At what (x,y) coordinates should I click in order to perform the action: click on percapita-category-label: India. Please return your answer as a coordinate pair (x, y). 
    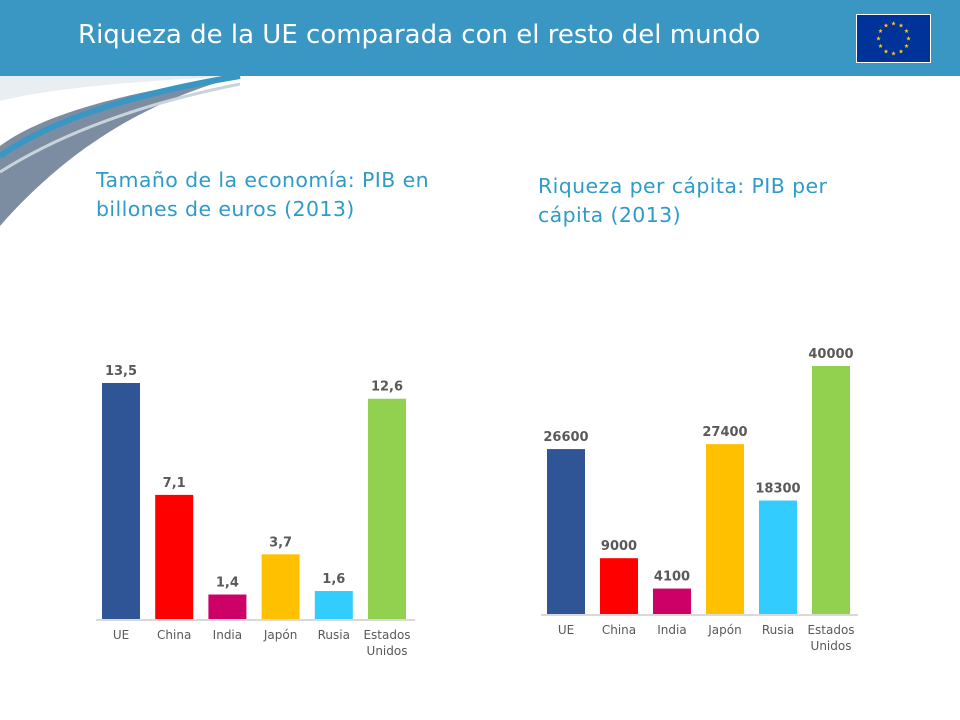
    Looking at the image, I should click on (671, 630).